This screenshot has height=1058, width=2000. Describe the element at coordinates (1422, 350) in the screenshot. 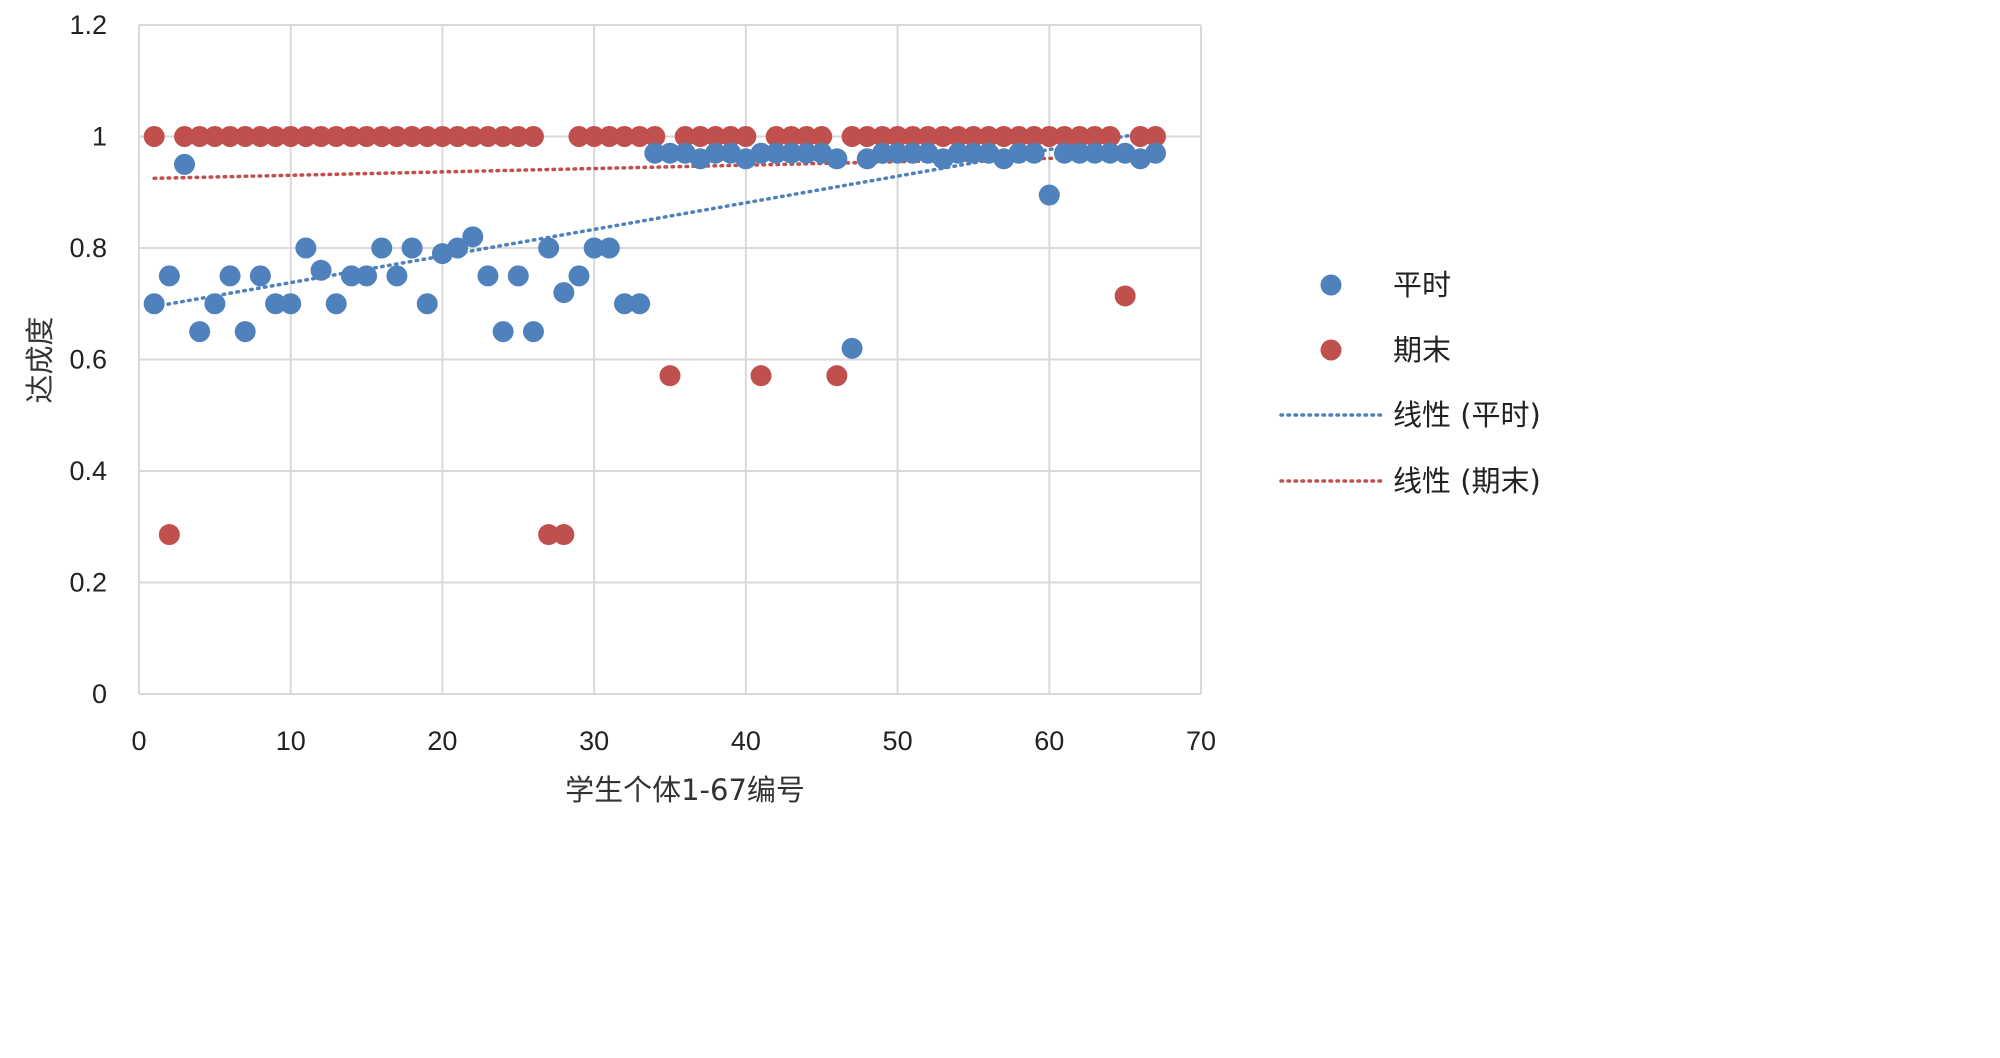

I see `legend-label: 期末` at that location.